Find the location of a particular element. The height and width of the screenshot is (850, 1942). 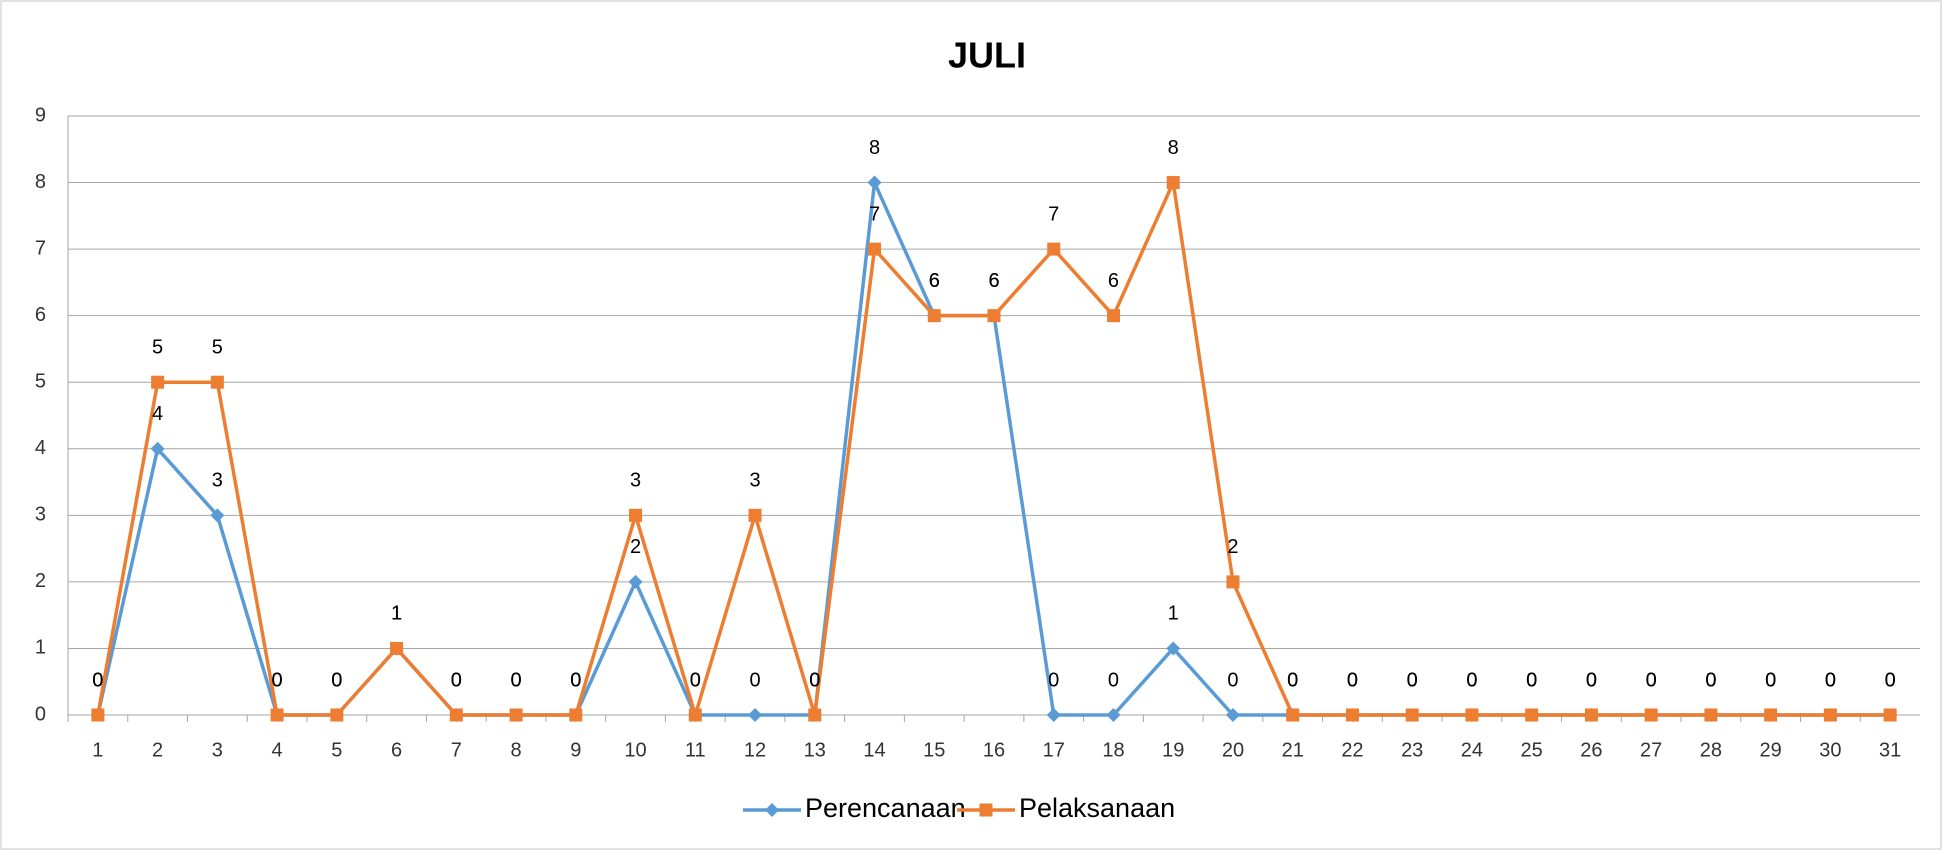

x-tick-label: 2 is located at coordinates (157, 750).